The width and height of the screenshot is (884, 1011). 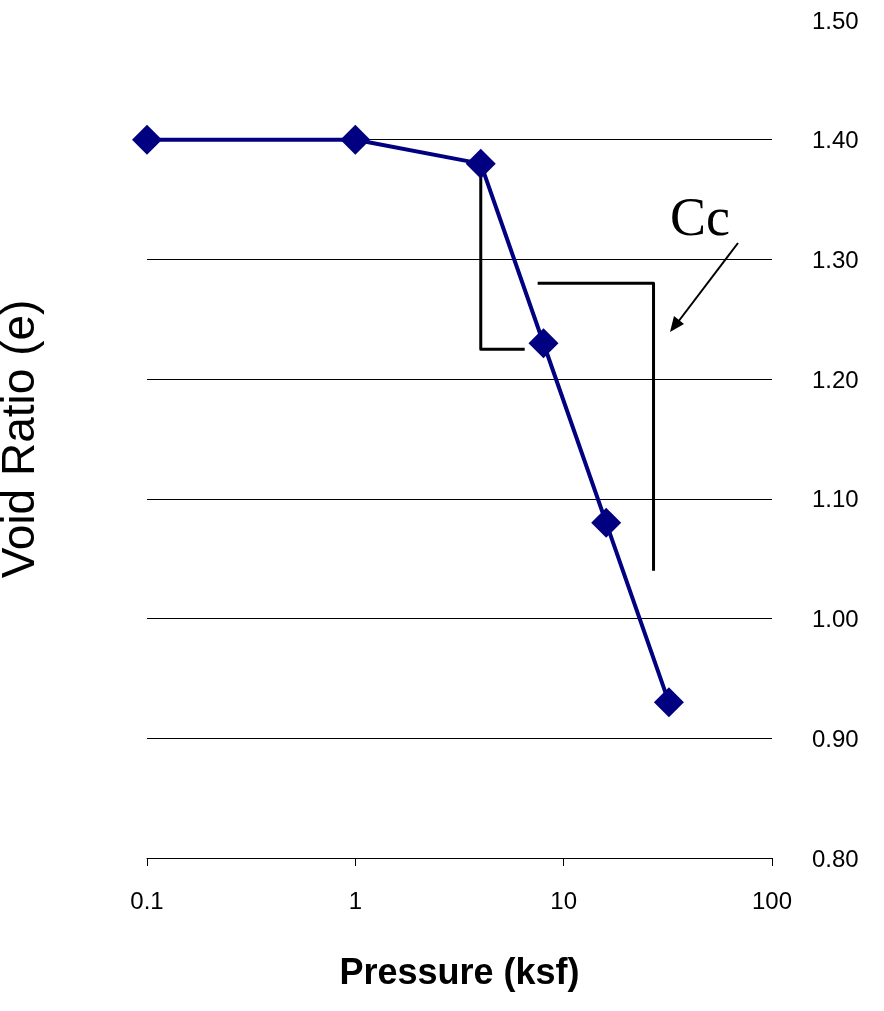 What do you see at coordinates (835, 140) in the screenshot?
I see `y-tick-label: 1.40` at bounding box center [835, 140].